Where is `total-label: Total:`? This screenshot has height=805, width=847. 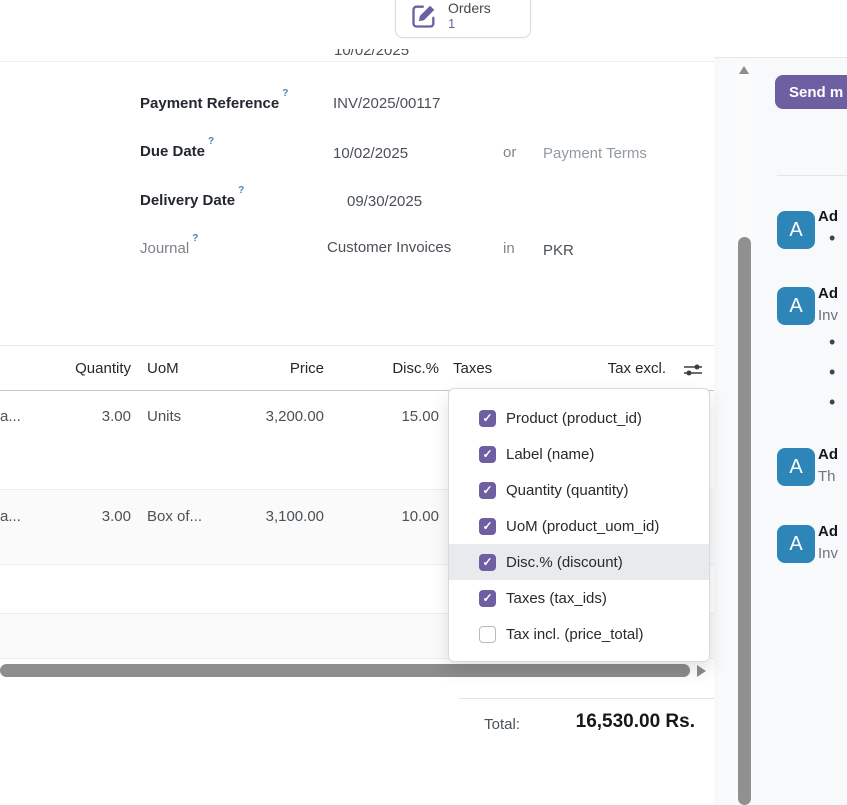 total-label: Total: is located at coordinates (502, 724).